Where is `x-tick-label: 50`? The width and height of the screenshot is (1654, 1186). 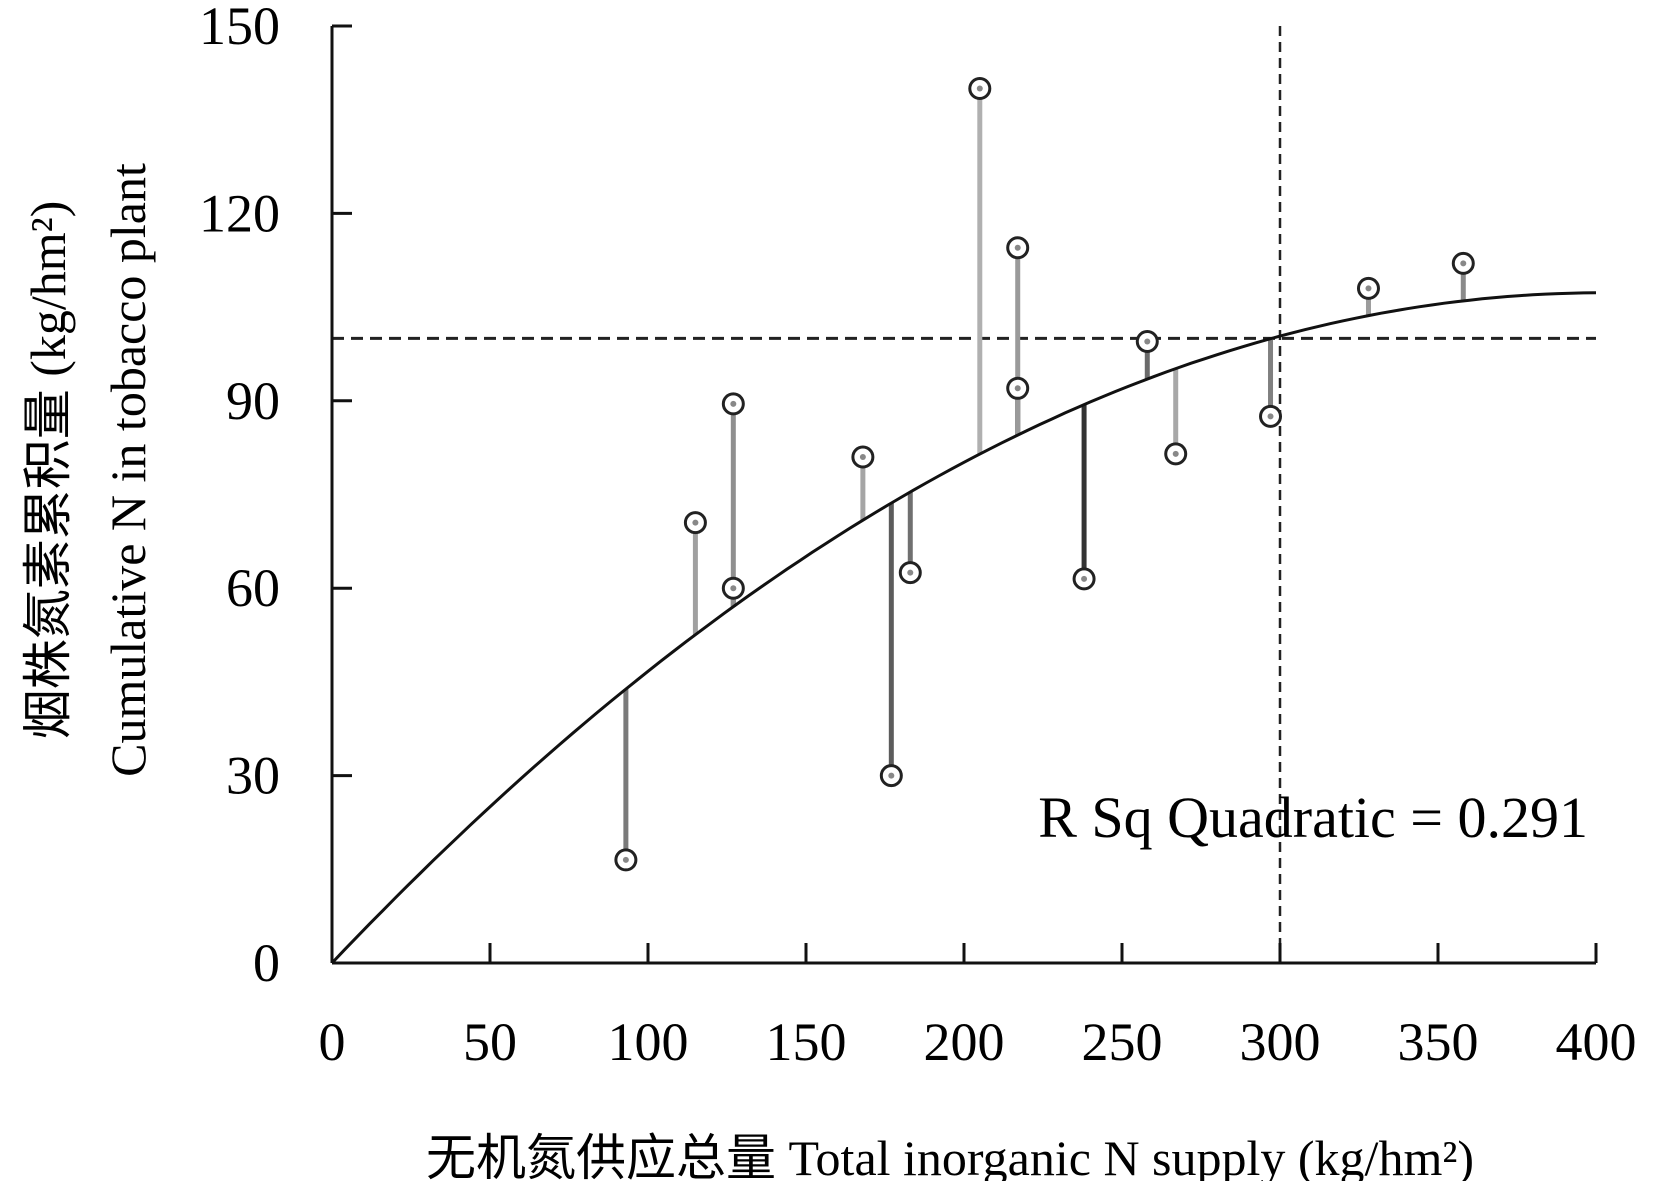 x-tick-label: 50 is located at coordinates (490, 1042).